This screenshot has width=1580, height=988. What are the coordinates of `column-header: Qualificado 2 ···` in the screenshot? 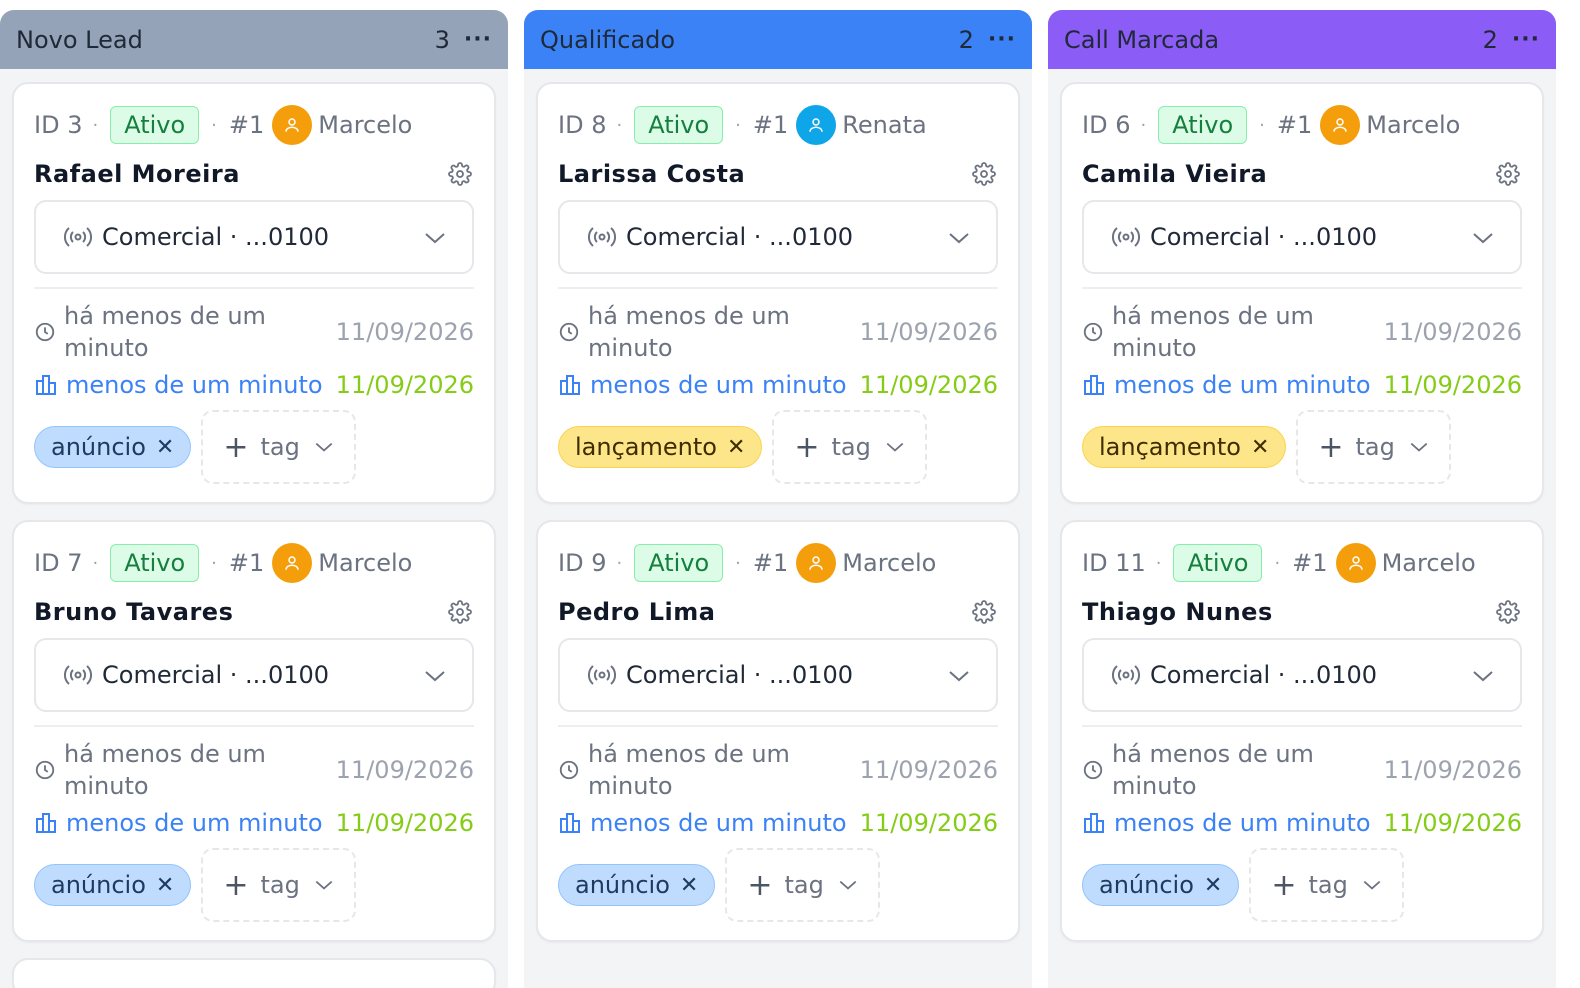 It's located at (778, 39).